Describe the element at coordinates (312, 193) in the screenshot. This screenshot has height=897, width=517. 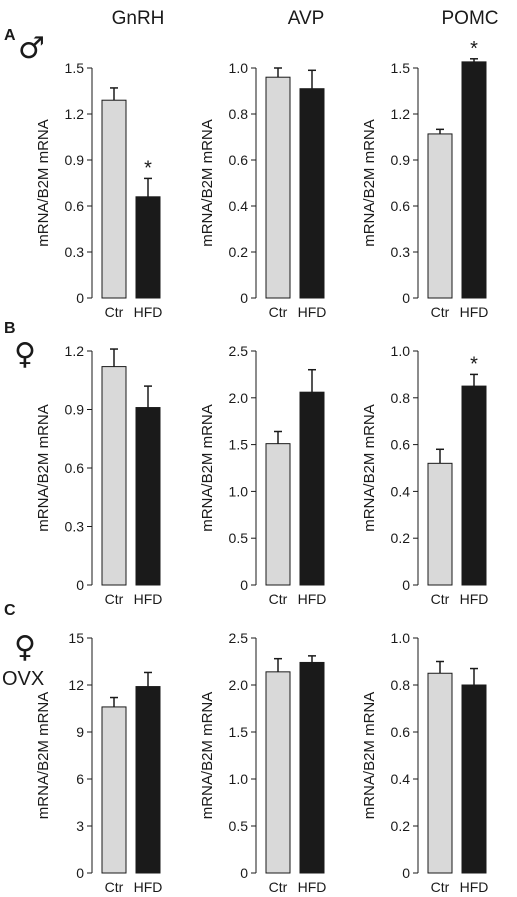
I see `chart-1-bar-hfd` at that location.